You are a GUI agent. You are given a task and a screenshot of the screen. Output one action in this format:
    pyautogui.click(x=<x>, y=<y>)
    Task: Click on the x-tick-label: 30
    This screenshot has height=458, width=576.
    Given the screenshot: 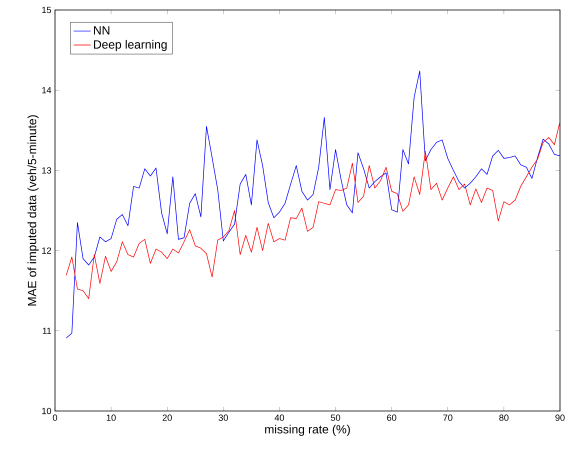 What is the action you would take?
    pyautogui.click(x=223, y=417)
    